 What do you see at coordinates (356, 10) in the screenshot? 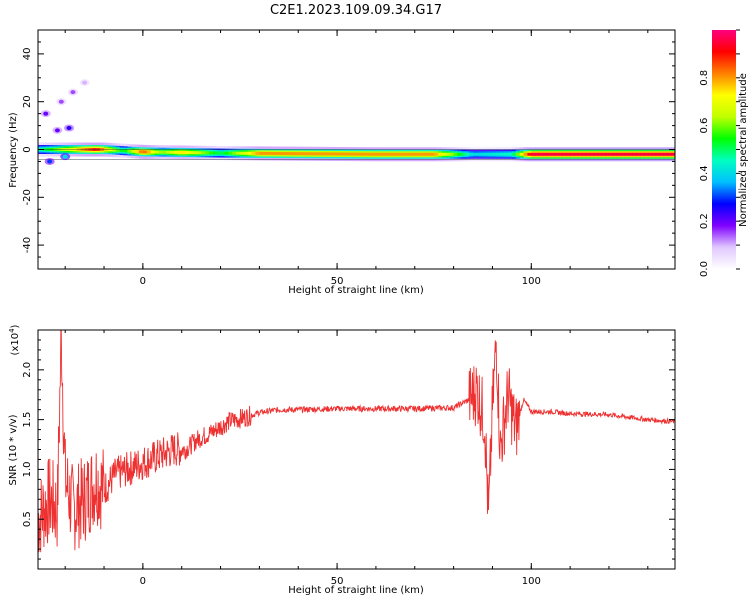
I see `figure-title: C2E1.2023.109.09.34.G17` at bounding box center [356, 10].